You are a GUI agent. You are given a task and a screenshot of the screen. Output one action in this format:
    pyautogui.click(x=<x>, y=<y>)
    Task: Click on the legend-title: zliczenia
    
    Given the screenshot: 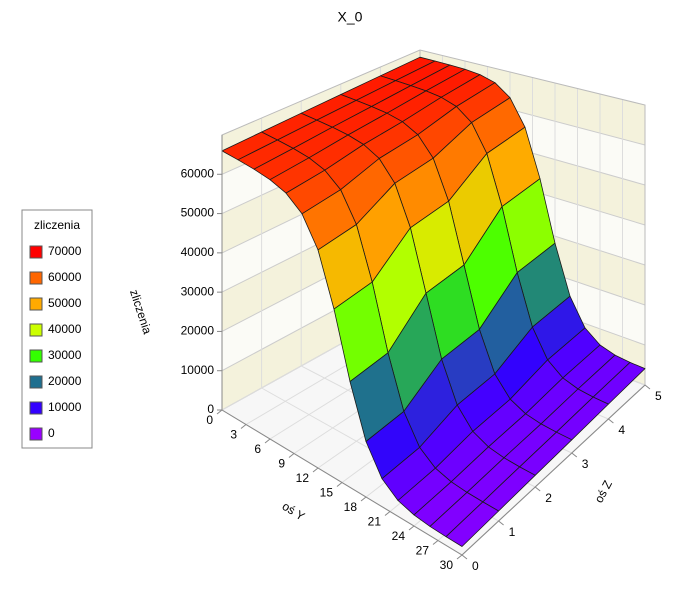 What is the action you would take?
    pyautogui.click(x=57, y=225)
    